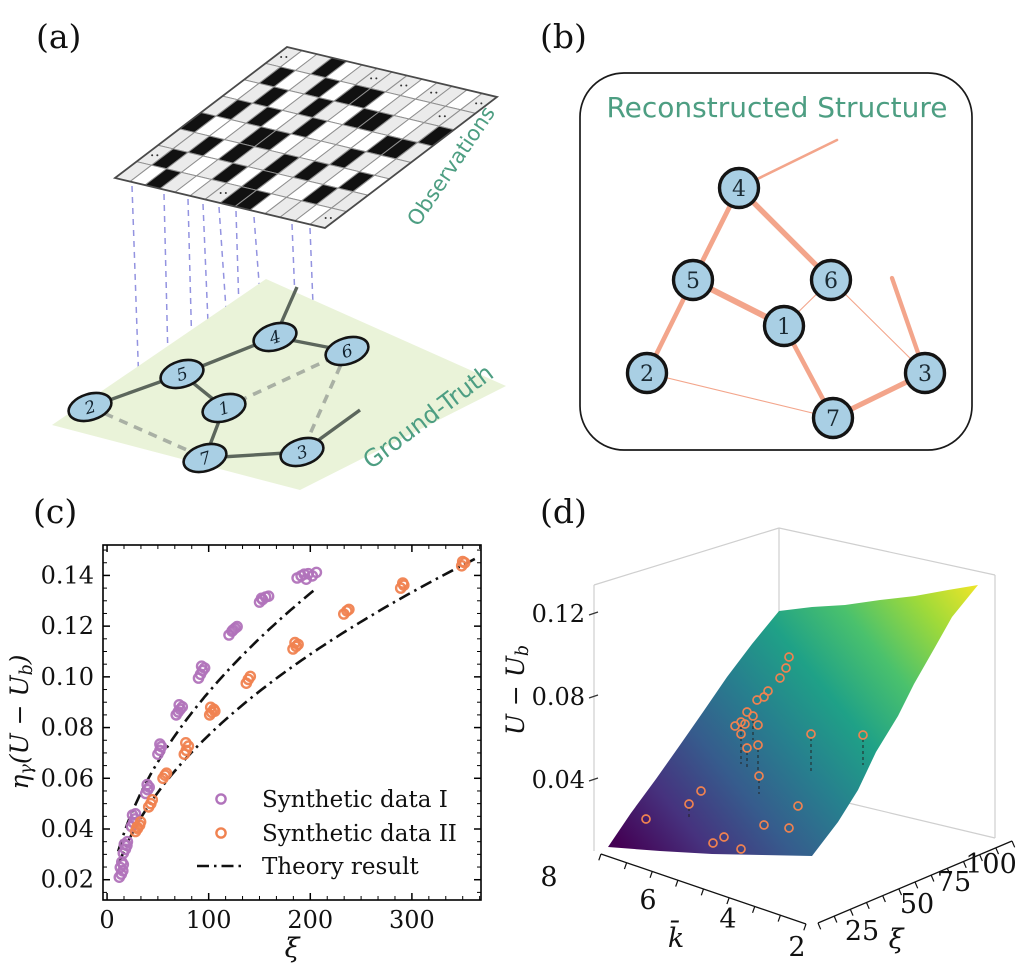  What do you see at coordinates (67, 778) in the screenshot?
I see `y-tick-label: 0.06` at bounding box center [67, 778].